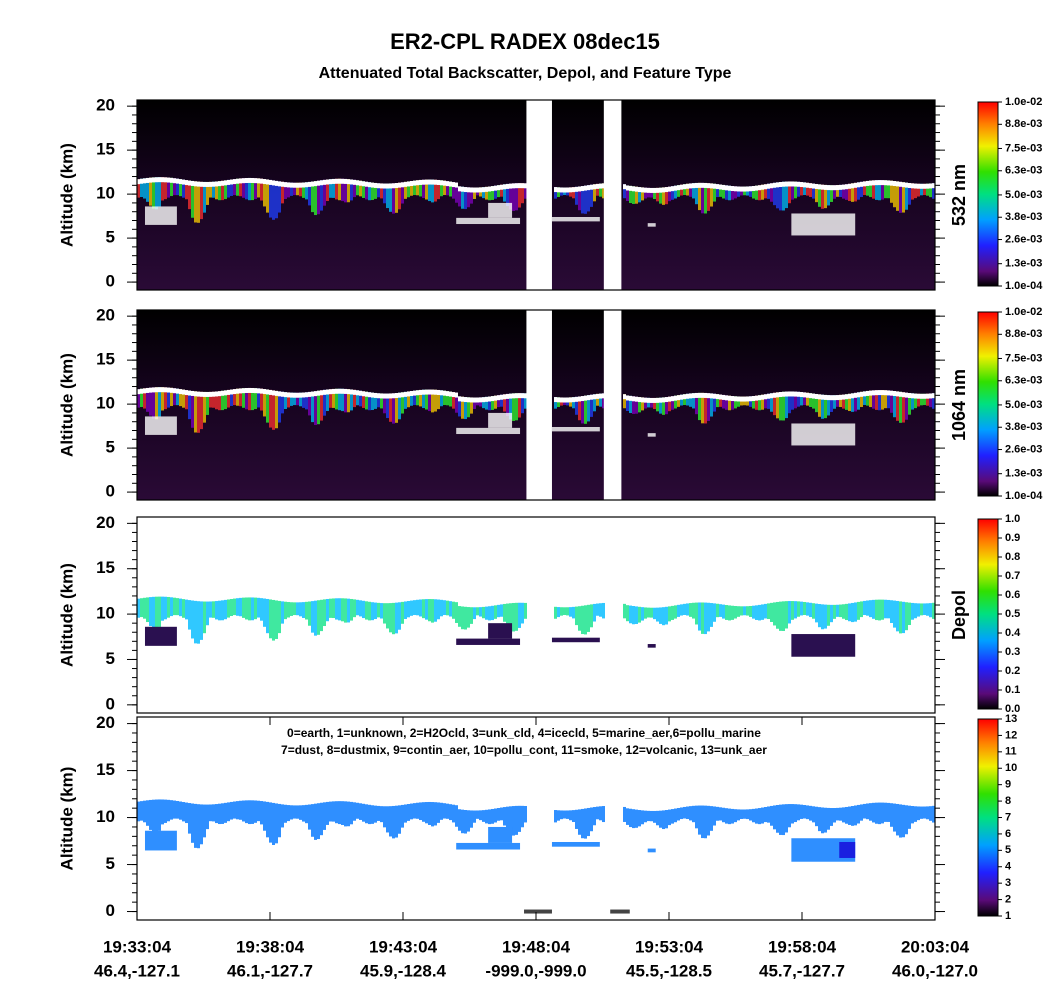 Image resolution: width=1050 pixels, height=1000 pixels. Describe the element at coordinates (1012, 538) in the screenshot. I see `colorbar-tick-label: 0.9` at that location.